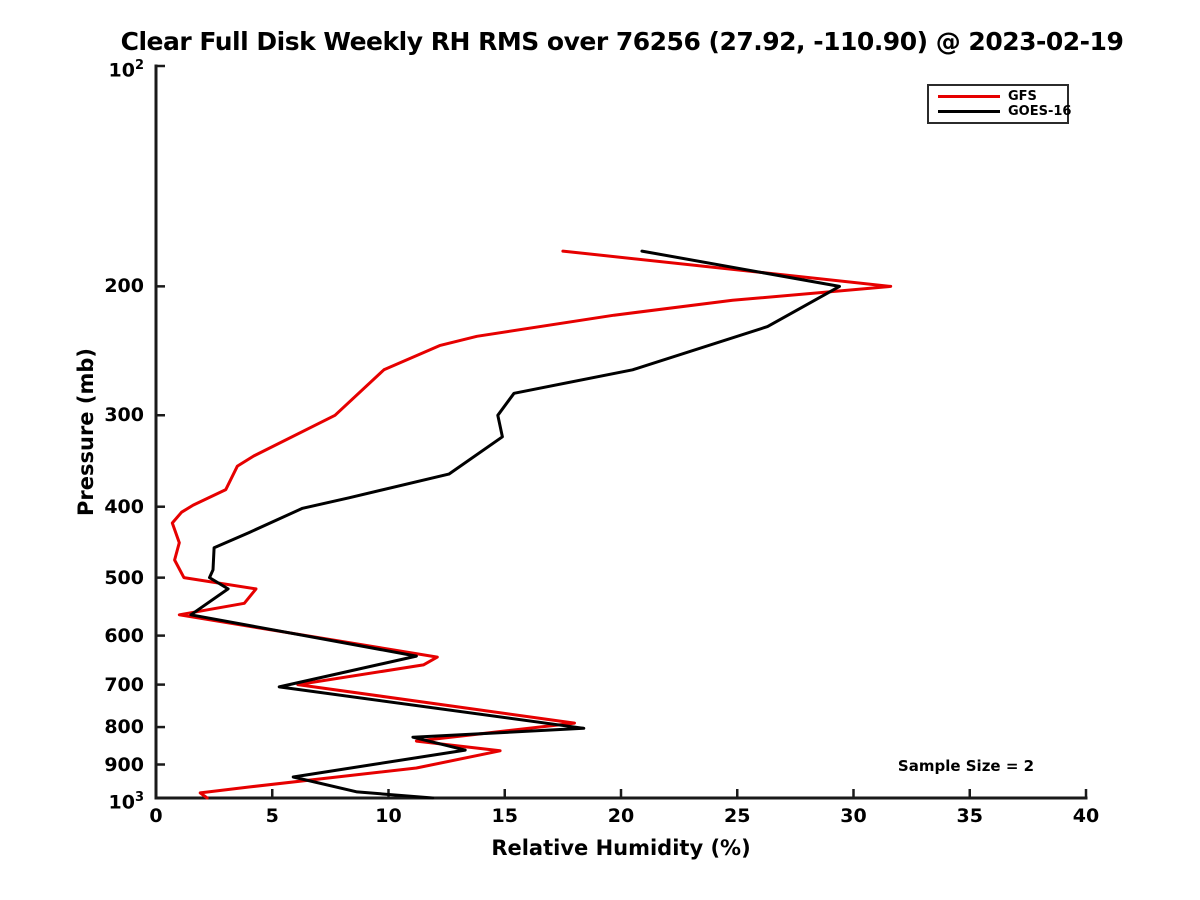 The image size is (1200, 900). Describe the element at coordinates (1040, 111) in the screenshot. I see `legend-label-goes16: GOES-16` at that location.